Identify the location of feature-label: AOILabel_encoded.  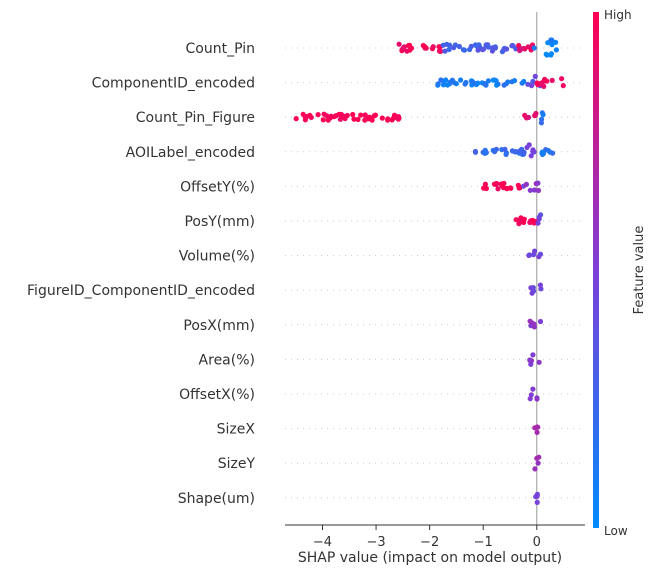
(190, 153).